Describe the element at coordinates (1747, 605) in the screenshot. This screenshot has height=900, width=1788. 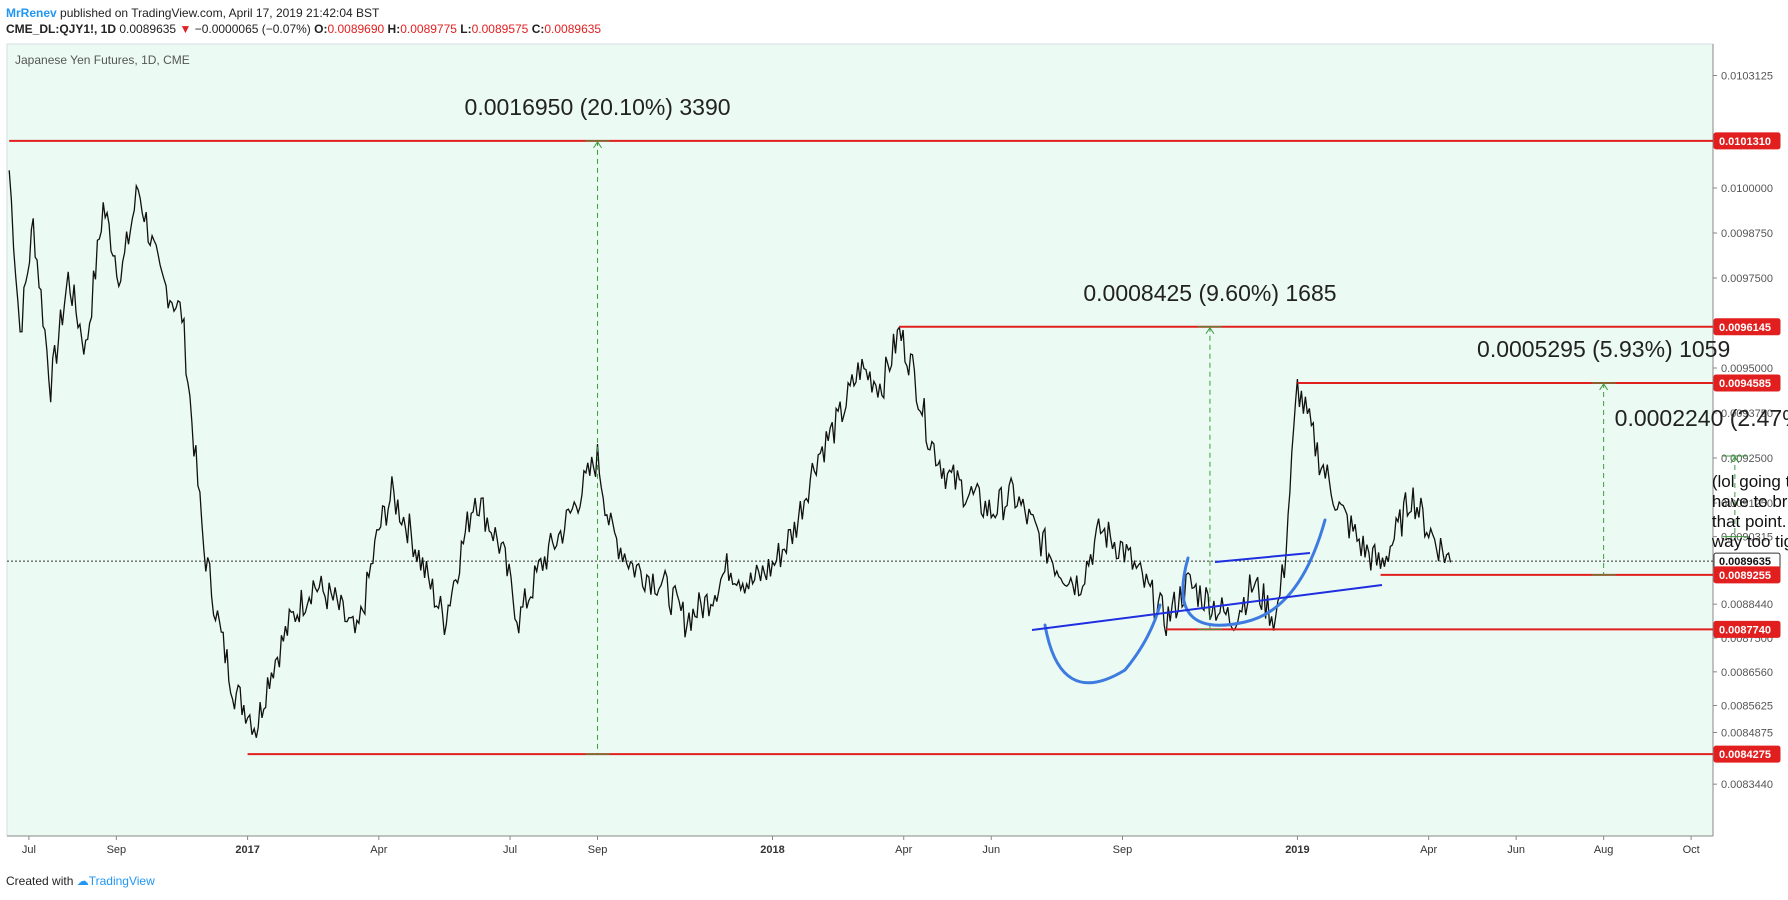
I see `y-tick-label: 0.0088440` at that location.